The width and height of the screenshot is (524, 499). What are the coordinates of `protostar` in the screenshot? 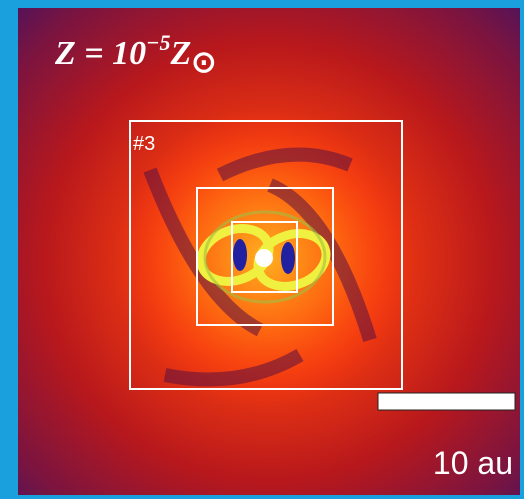 It's located at (264, 258).